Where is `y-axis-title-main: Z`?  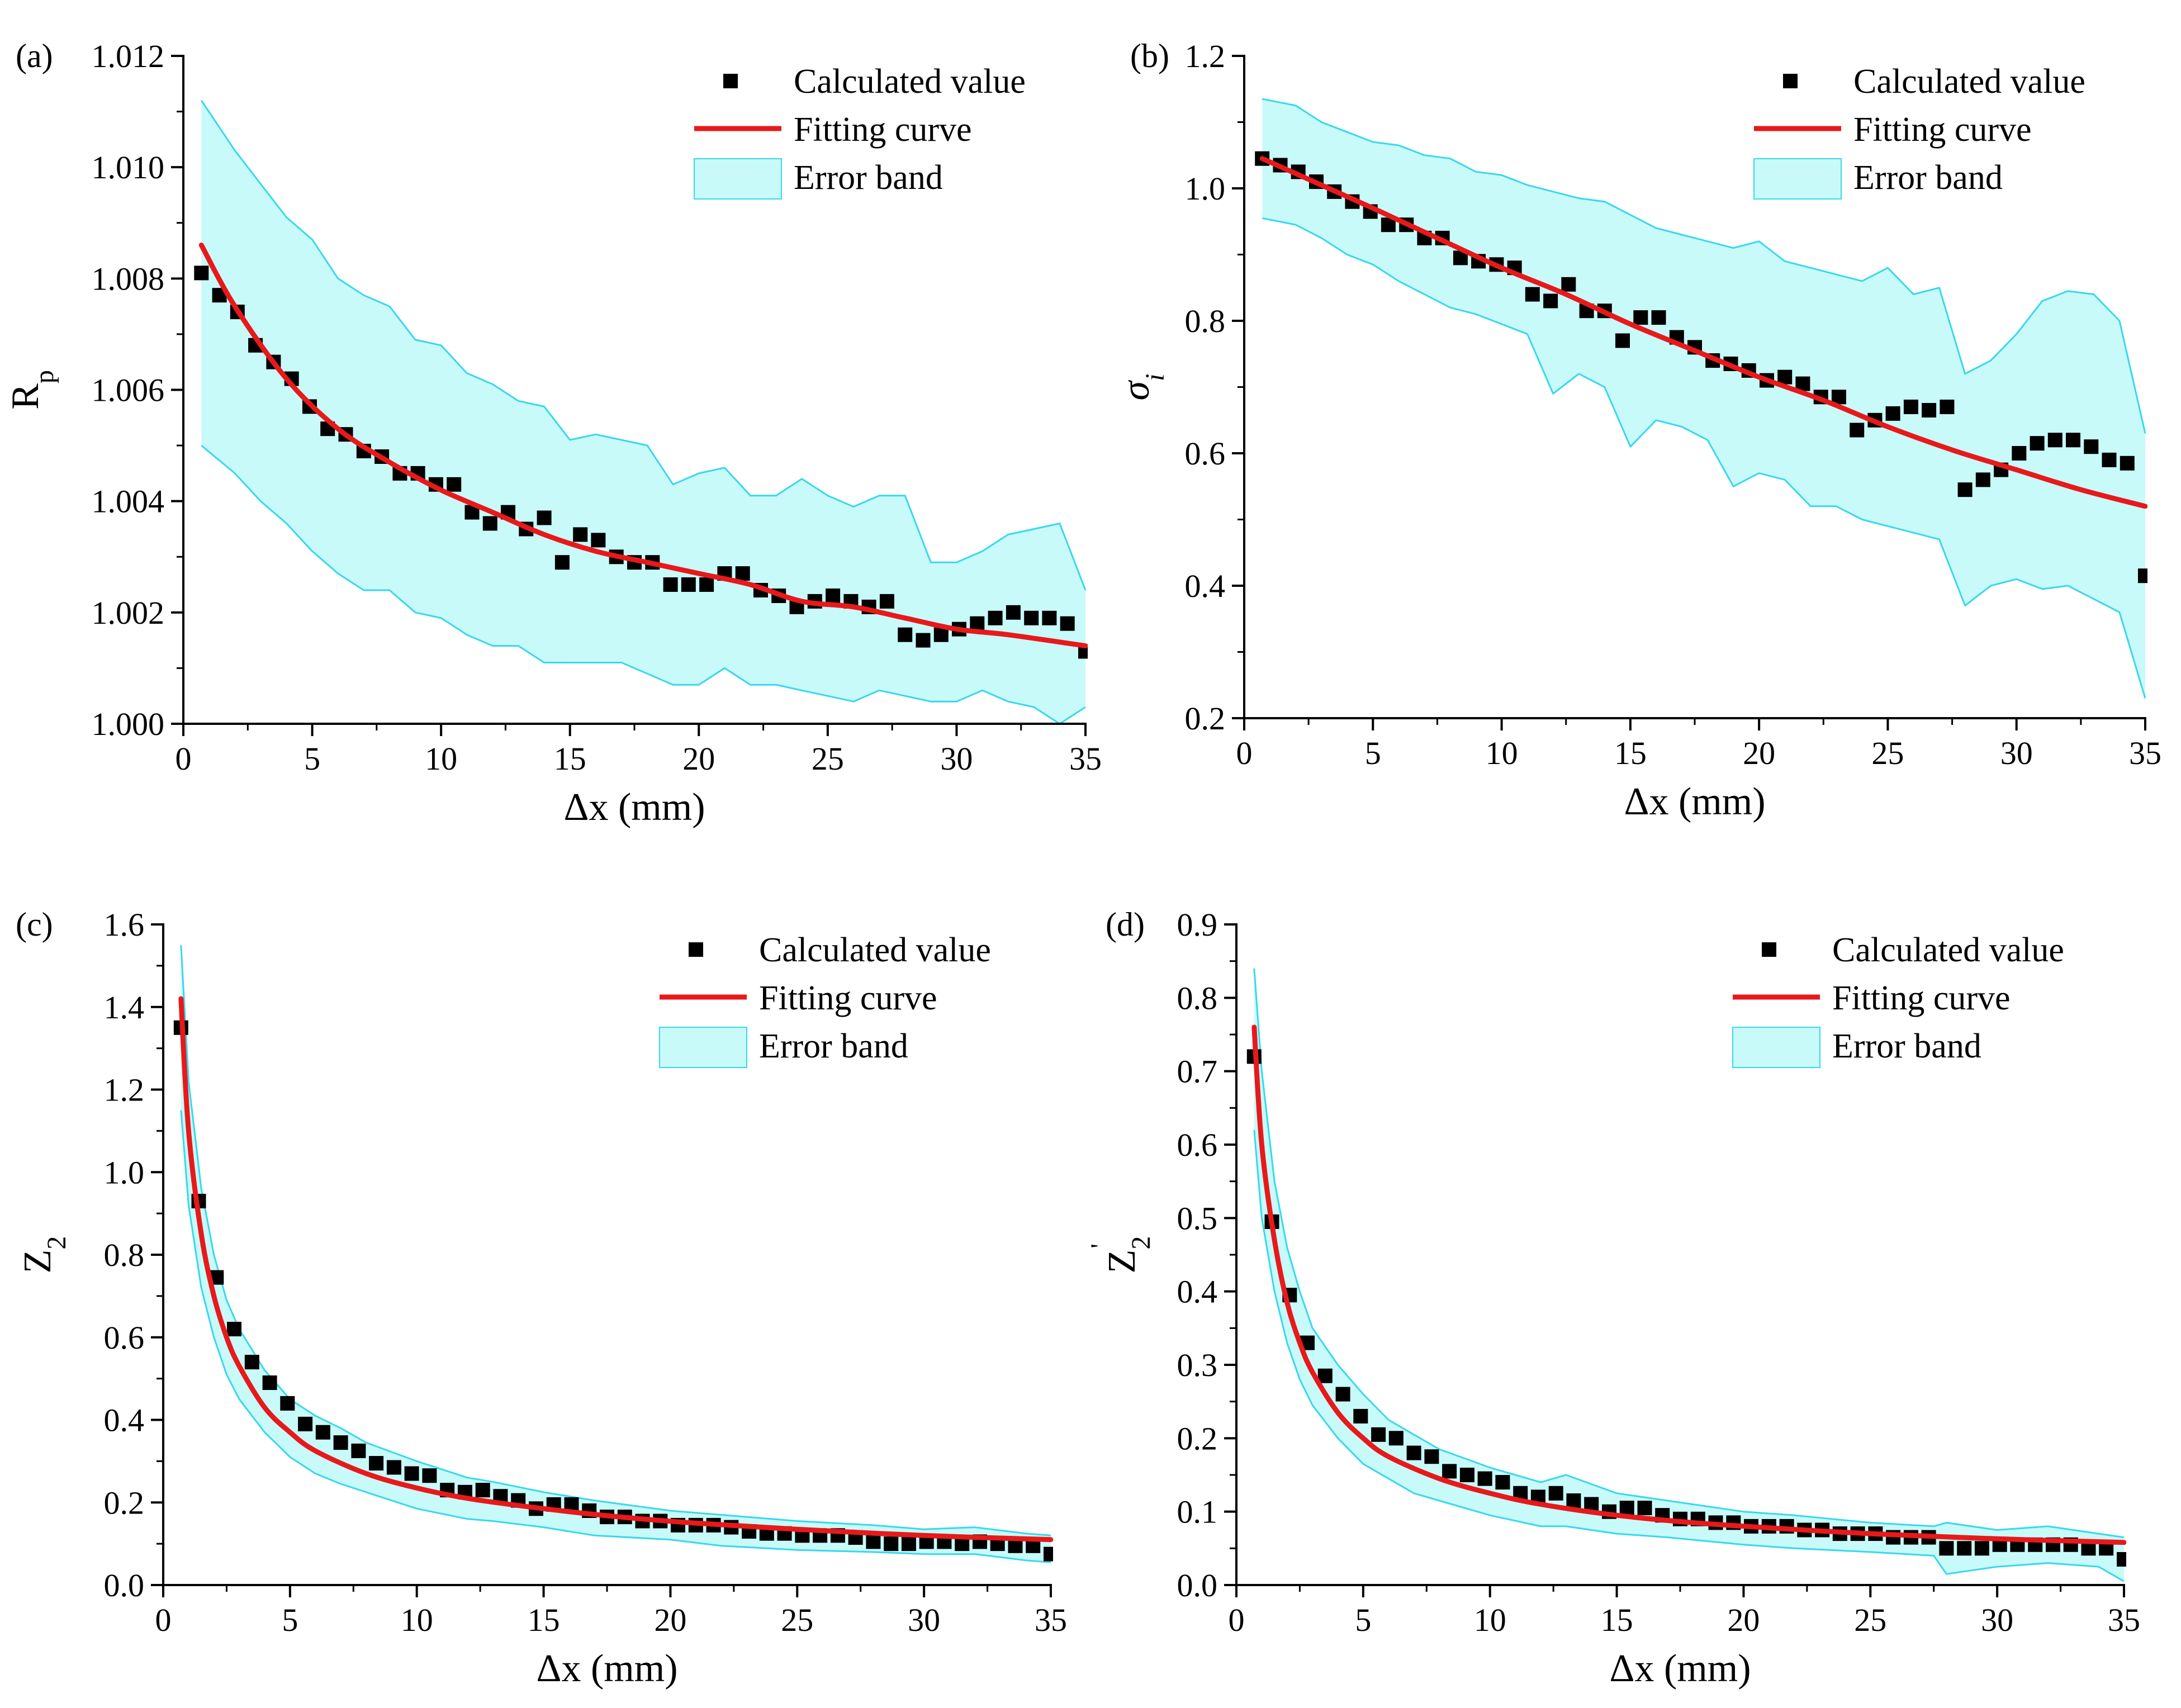
y-axis-title-main: Z is located at coordinates (37, 1262).